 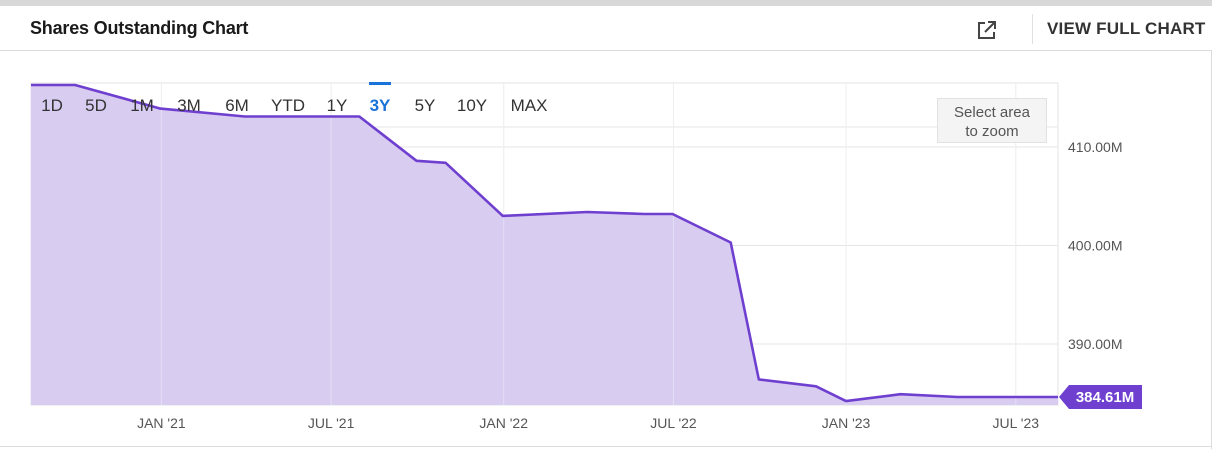 I want to click on range-button-1d: 1D, so click(x=52, y=105).